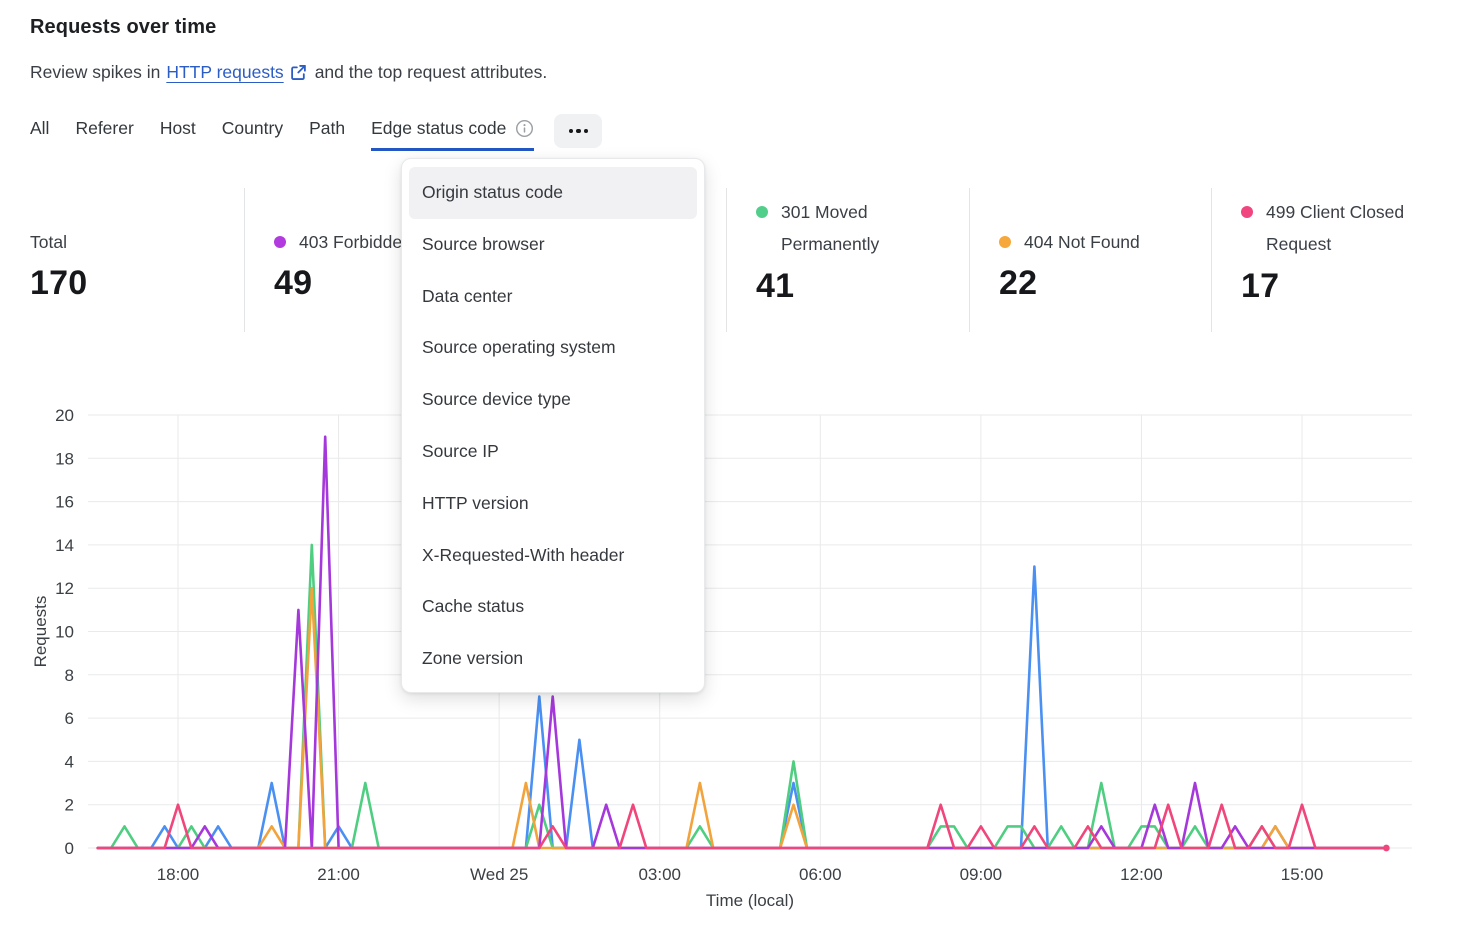 Image resolution: width=1458 pixels, height=940 pixels. What do you see at coordinates (64, 415) in the screenshot?
I see `y-tick-label: 20` at bounding box center [64, 415].